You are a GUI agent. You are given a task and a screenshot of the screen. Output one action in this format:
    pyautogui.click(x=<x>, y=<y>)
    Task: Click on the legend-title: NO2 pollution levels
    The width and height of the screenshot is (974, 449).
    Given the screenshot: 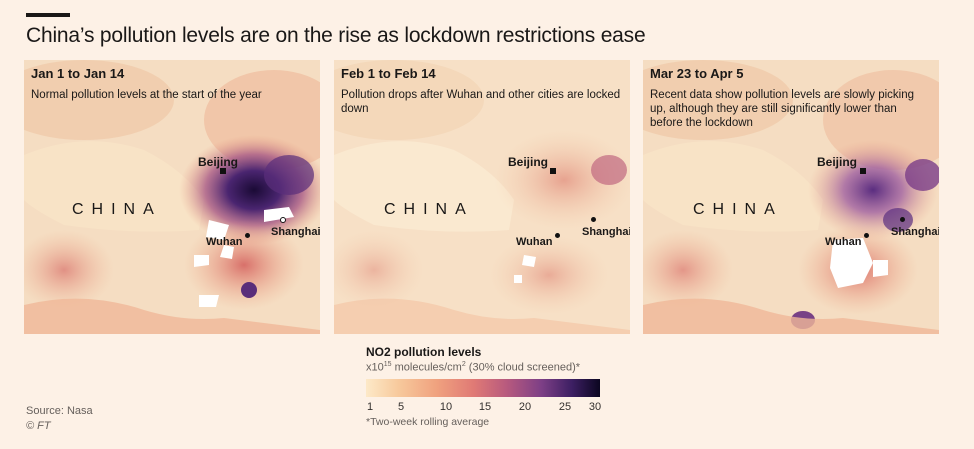 What is the action you would take?
    pyautogui.click(x=424, y=352)
    